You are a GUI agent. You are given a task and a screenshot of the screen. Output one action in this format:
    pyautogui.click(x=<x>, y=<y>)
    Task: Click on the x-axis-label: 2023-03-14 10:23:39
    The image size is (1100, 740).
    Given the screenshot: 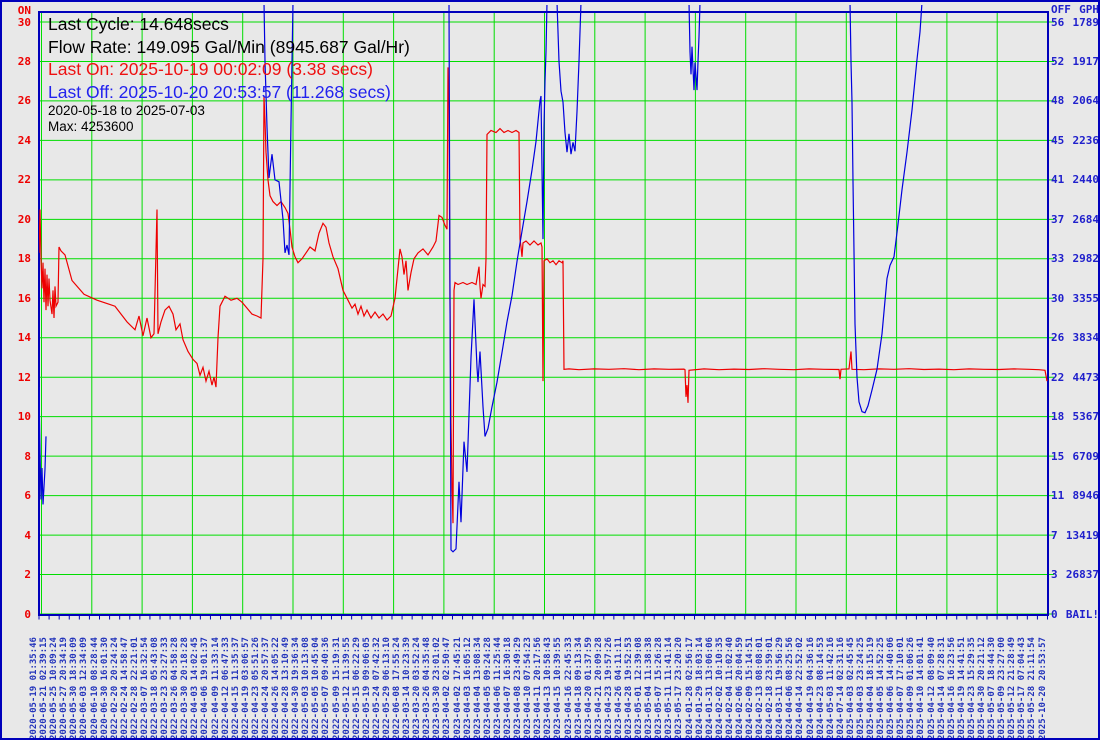 What is the action you would take?
    pyautogui.click(x=407, y=688)
    